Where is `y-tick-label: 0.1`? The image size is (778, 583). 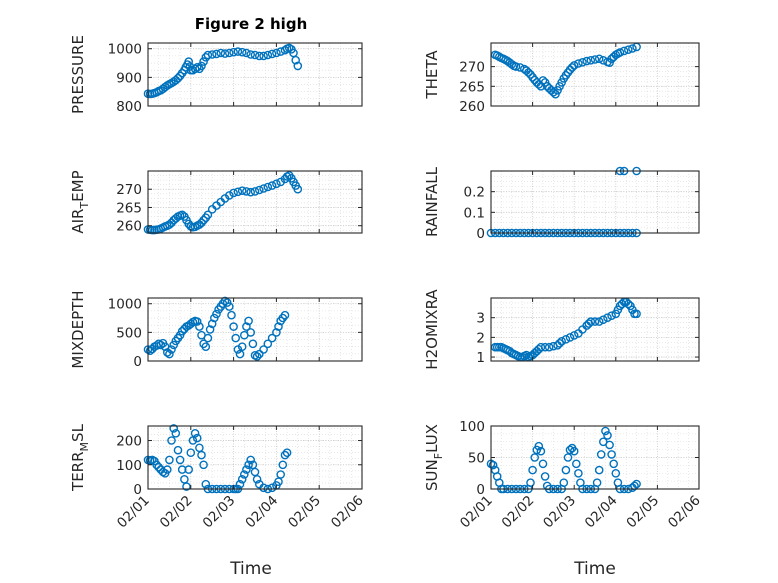
y-tick-label: 0.1 is located at coordinates (474, 213).